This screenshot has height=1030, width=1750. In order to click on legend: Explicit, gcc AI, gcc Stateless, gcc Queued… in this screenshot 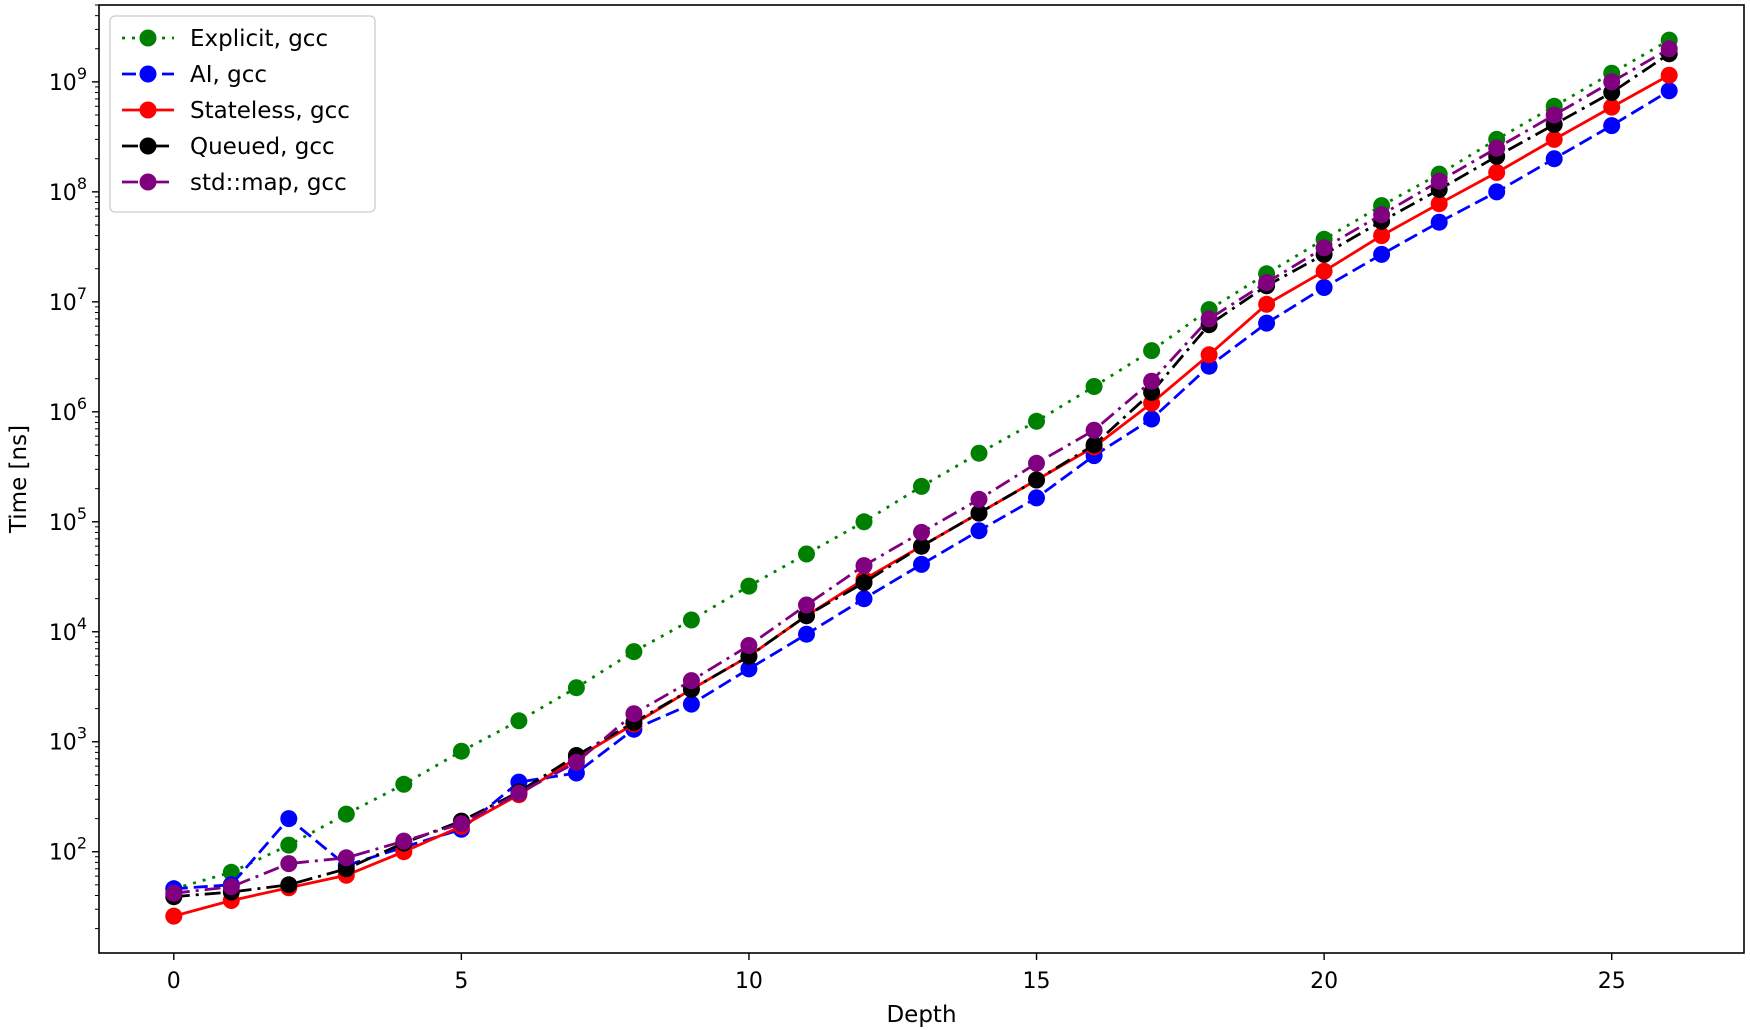, I will do `click(242, 114)`.